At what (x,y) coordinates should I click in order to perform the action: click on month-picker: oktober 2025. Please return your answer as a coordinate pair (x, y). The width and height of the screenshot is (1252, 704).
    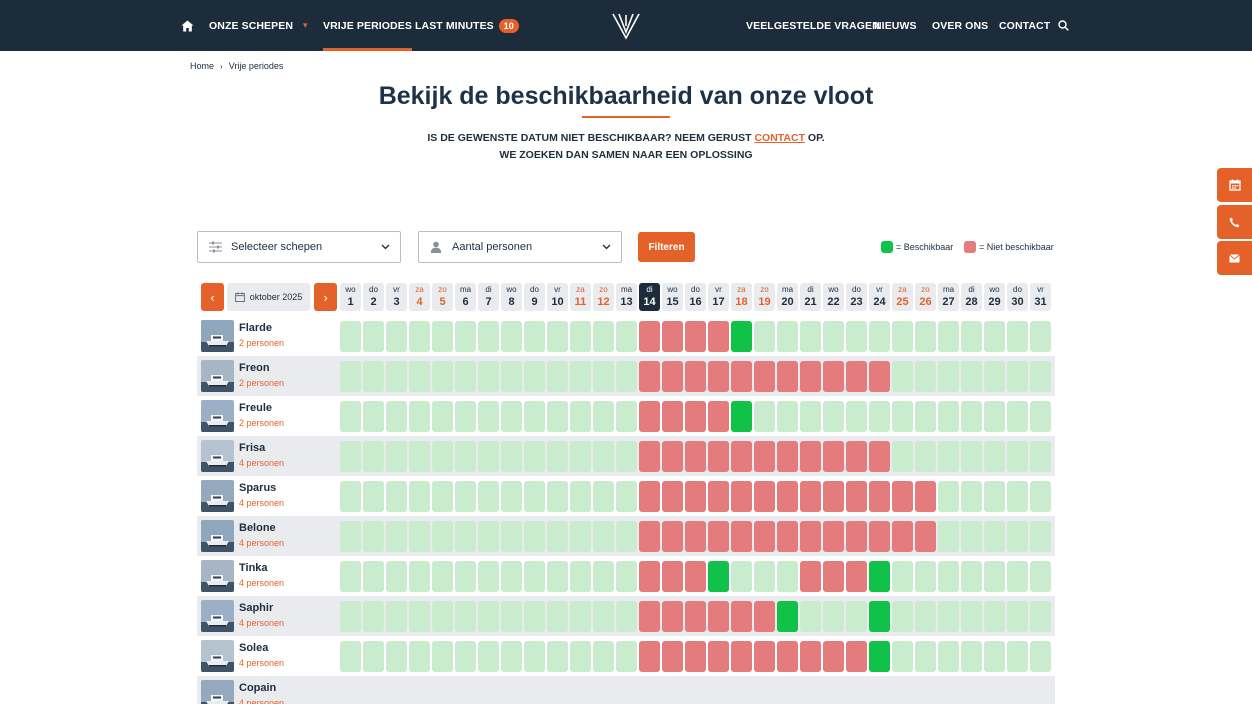
    Looking at the image, I should click on (268, 297).